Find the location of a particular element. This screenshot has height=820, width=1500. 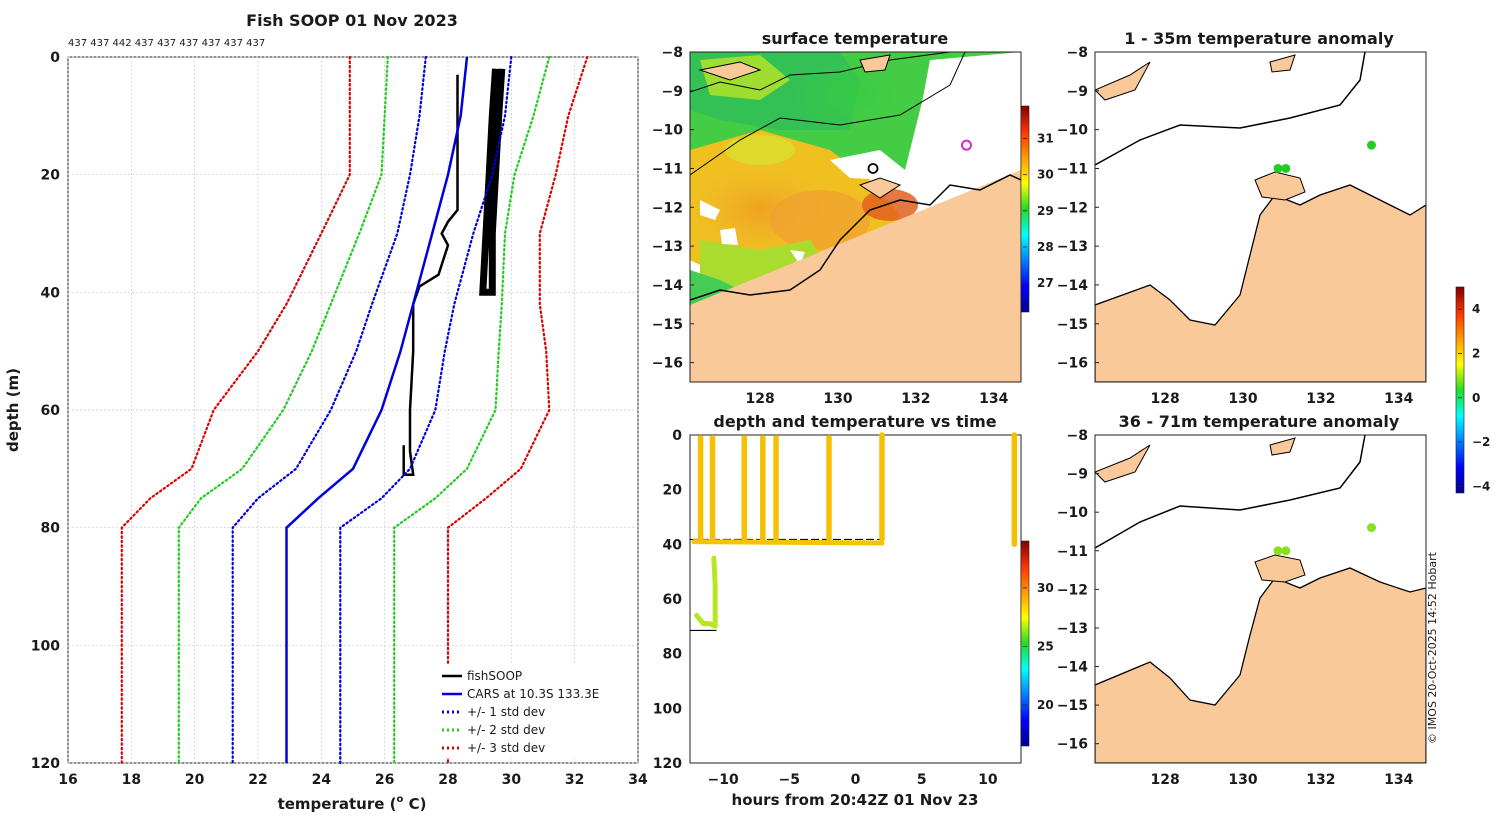

sst-field is located at coordinates (855, 217).